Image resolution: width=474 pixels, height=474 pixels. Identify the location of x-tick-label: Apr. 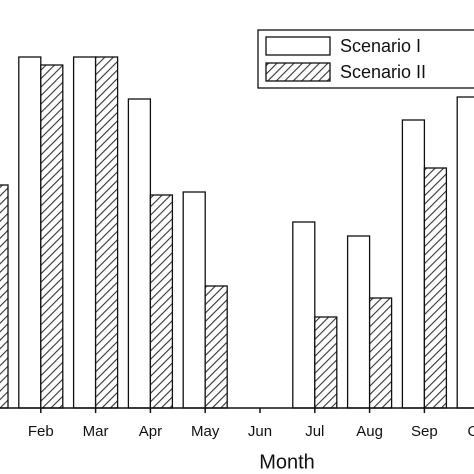
(150, 431).